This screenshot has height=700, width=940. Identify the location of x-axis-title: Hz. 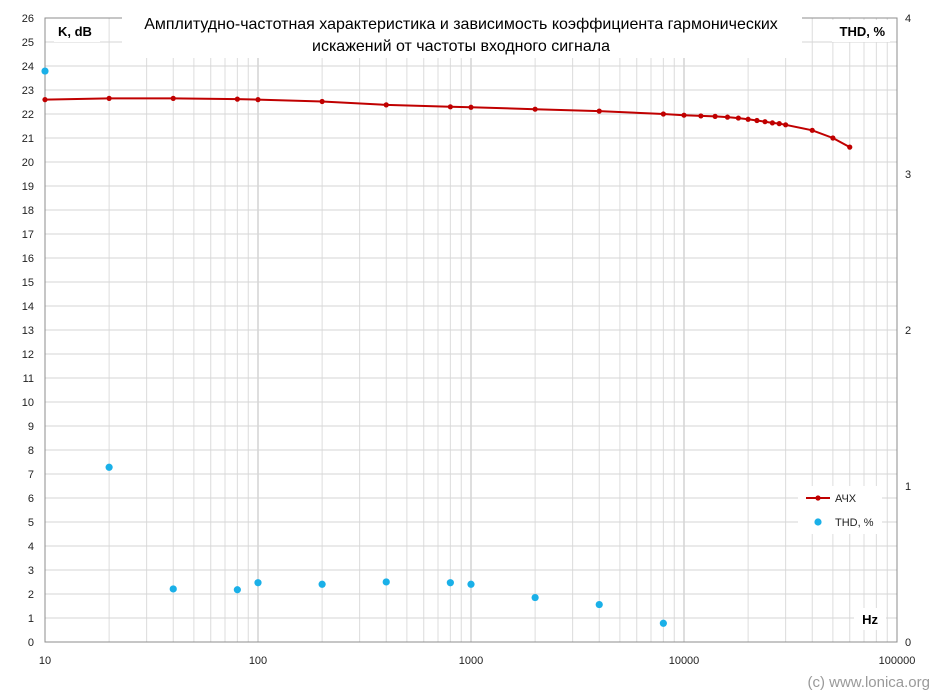
(870, 619).